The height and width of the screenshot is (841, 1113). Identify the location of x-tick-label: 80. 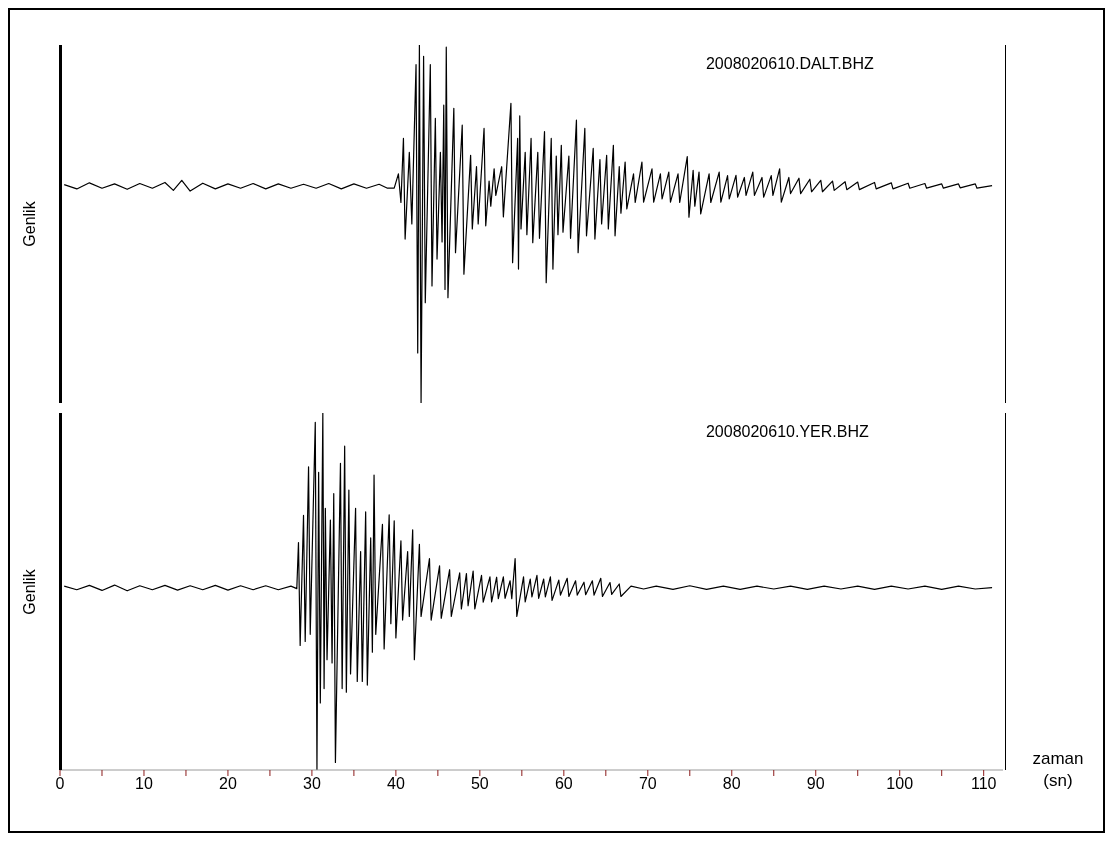
(731, 784).